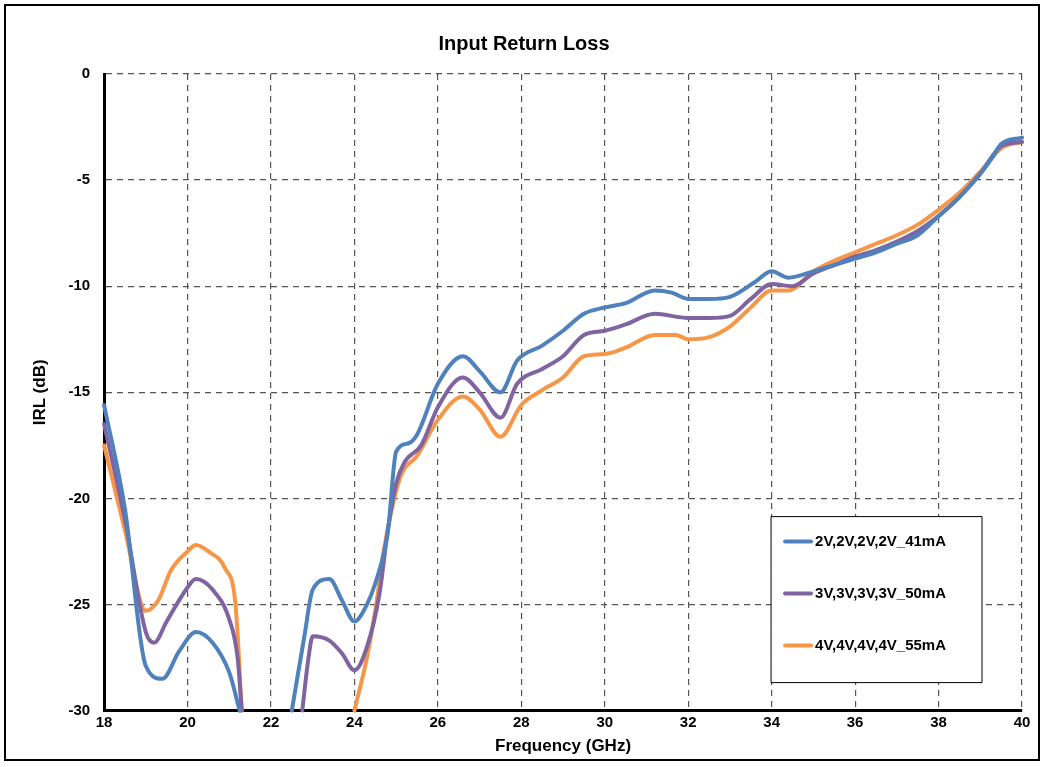  Describe the element at coordinates (79, 497) in the screenshot. I see `y-tick-label: -20` at that location.